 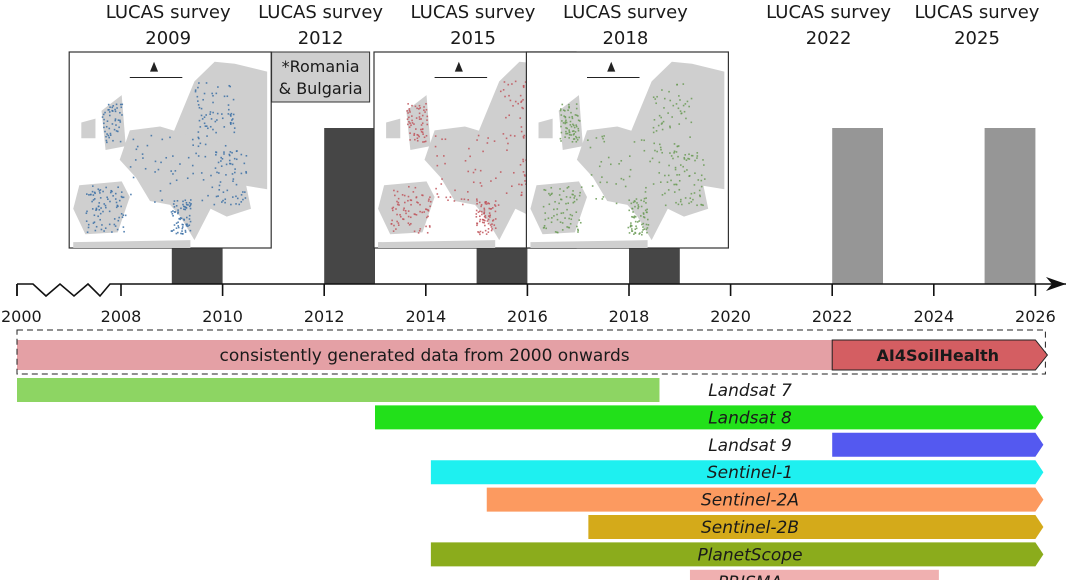 I want to click on survey-year: 2015, so click(x=473, y=38).